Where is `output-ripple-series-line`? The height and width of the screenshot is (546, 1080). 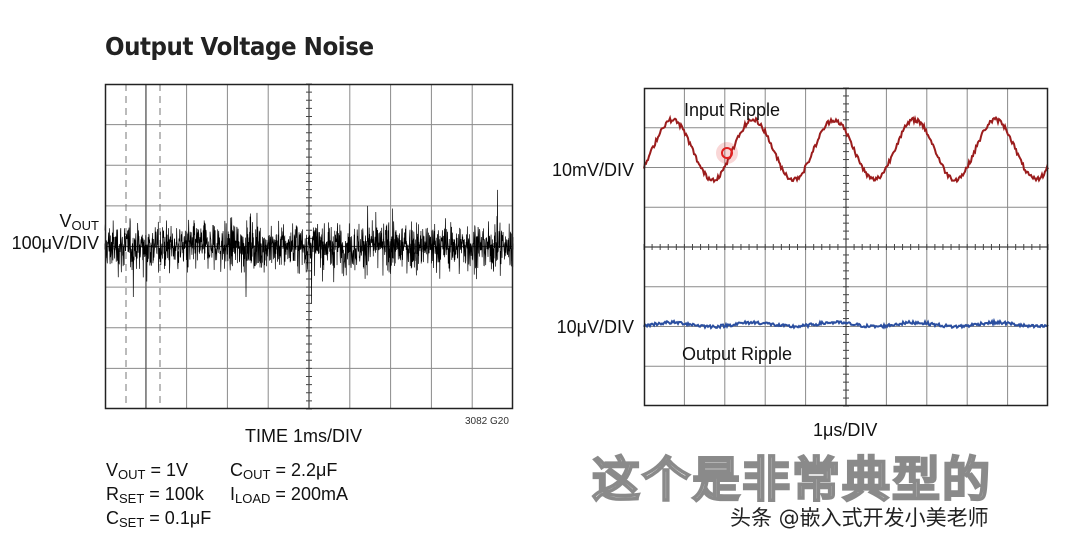
output-ripple-series-line is located at coordinates (846, 323).